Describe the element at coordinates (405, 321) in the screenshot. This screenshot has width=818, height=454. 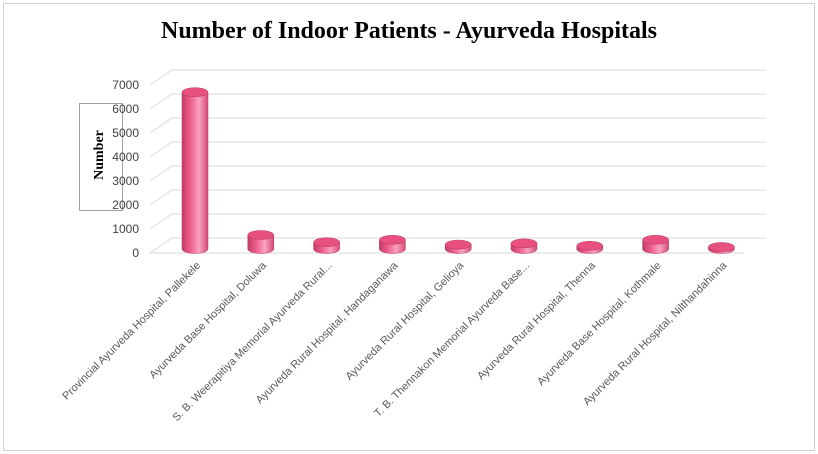
I see `category-label: Ayurveda Rural Hospital, Gelioya` at that location.